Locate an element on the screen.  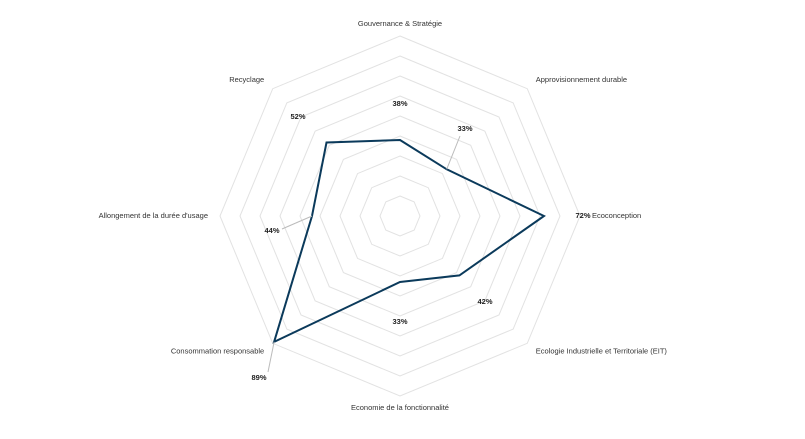
grid-ring is located at coordinates (400, 216).